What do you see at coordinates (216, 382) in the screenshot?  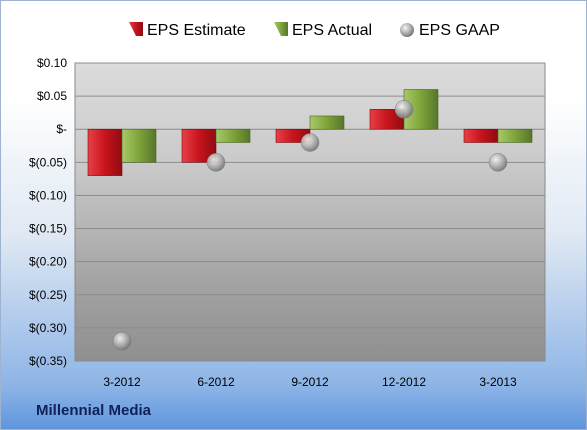 I see `x-tick-label: 6-2012` at bounding box center [216, 382].